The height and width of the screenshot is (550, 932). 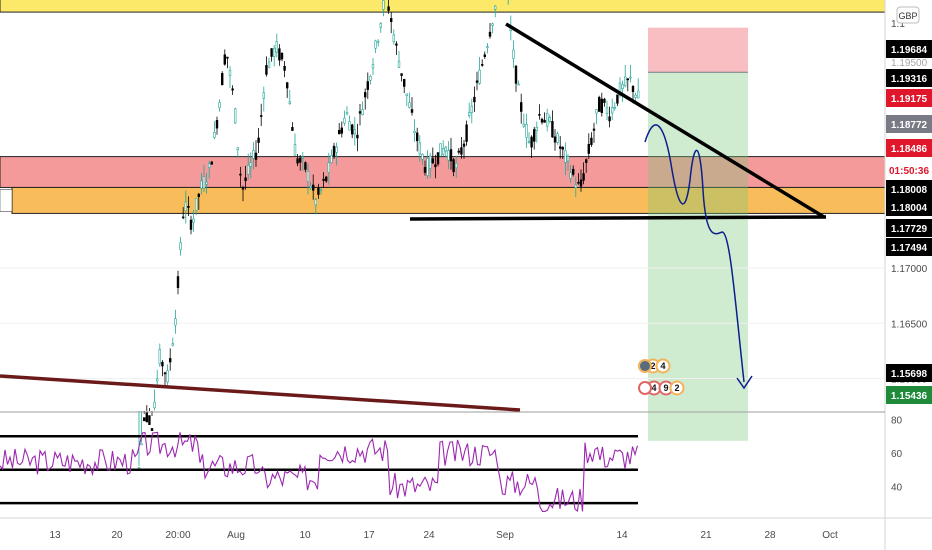 I want to click on horizontal-support-line, so click(x=618, y=218).